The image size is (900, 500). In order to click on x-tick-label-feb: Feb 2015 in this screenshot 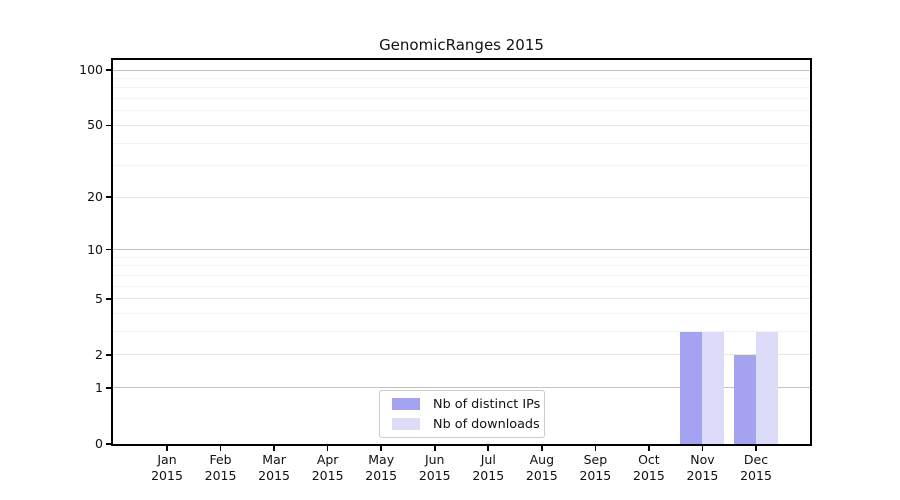, I will do `click(220, 467)`.